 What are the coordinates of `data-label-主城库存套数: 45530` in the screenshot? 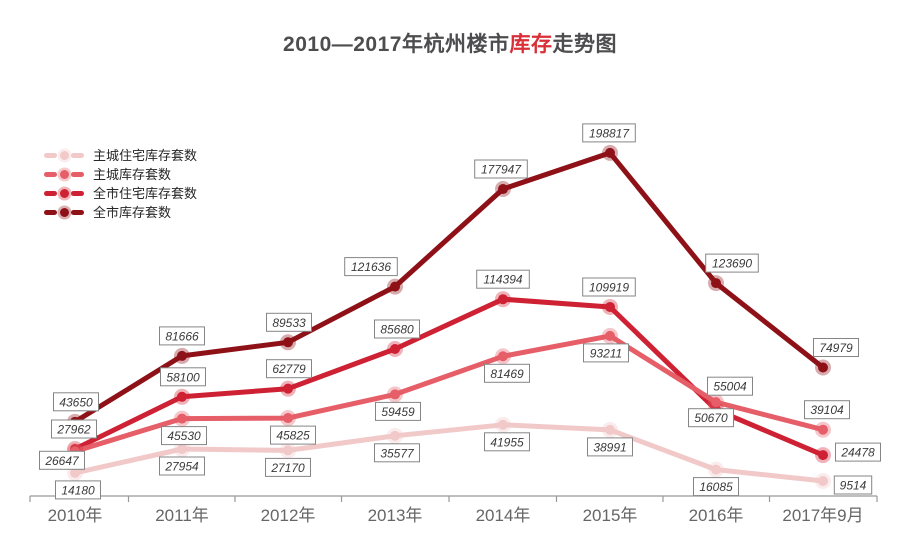 It's located at (184, 436).